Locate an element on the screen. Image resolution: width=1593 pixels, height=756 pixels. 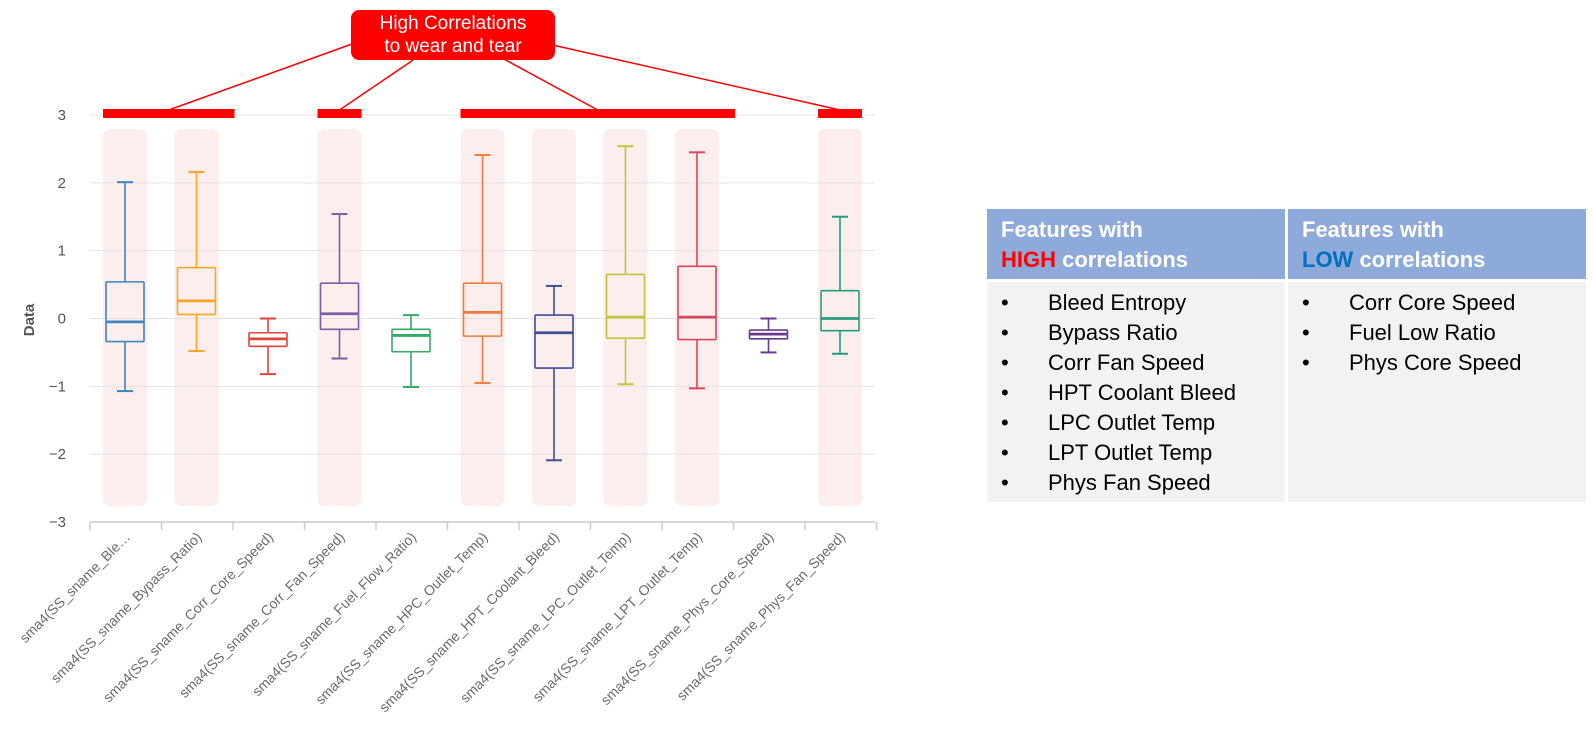
feature-name: Phys Fan Speed is located at coordinates (1129, 482).